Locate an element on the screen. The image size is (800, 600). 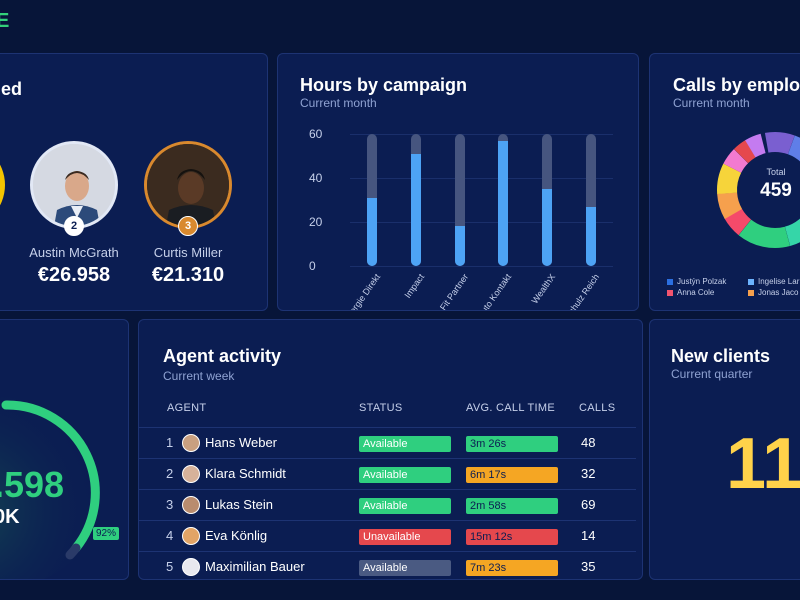
row-number: 3 is located at coordinates (170, 504).